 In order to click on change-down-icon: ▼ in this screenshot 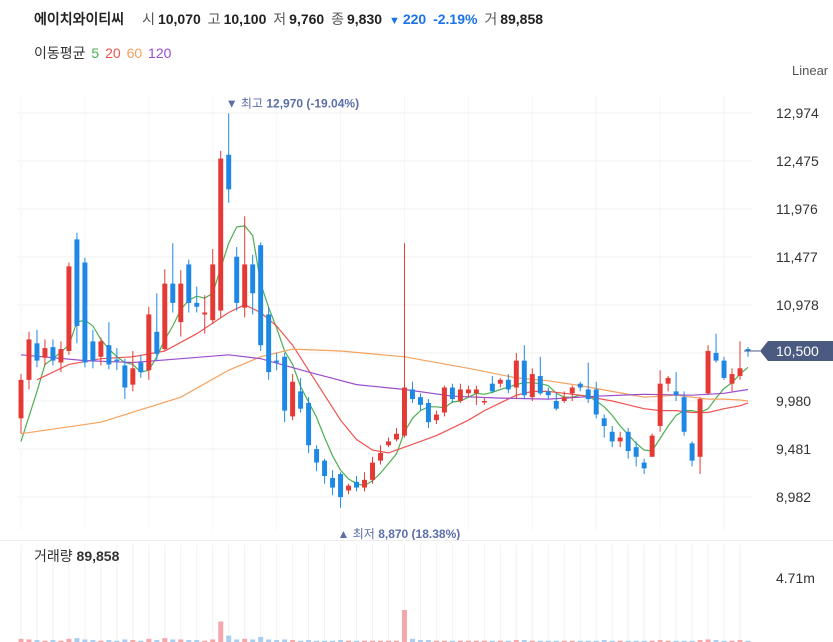, I will do `click(394, 21)`.